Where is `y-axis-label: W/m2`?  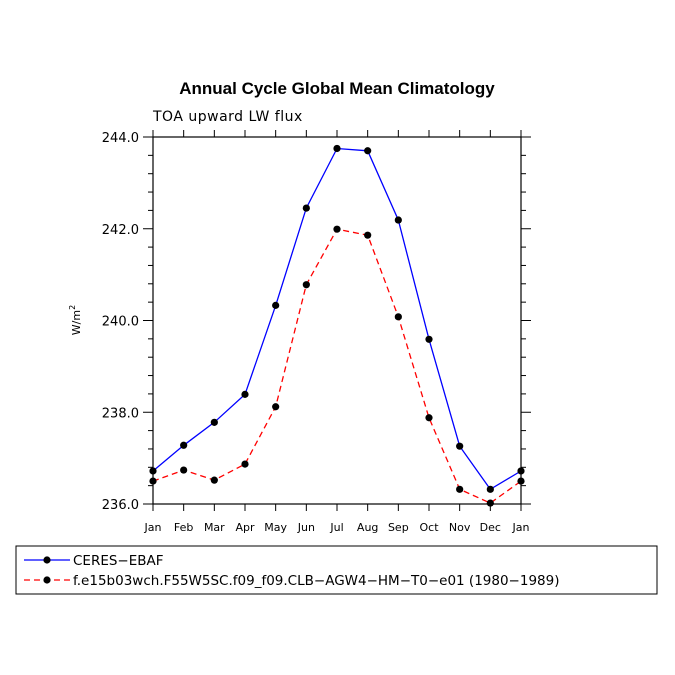
y-axis-label: W/m2 is located at coordinates (75, 320).